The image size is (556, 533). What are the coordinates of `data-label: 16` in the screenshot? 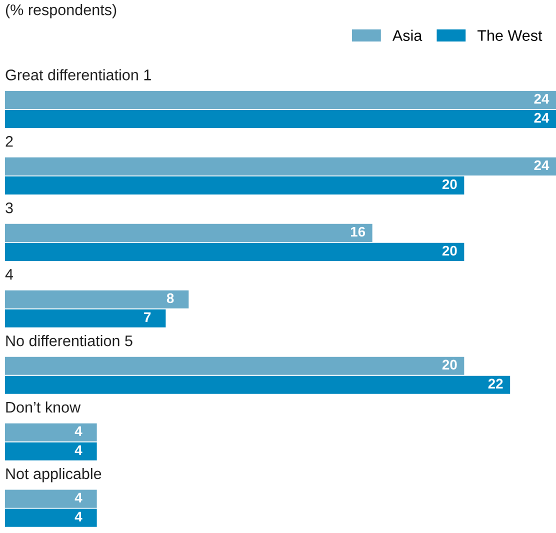 It's located at (358, 231).